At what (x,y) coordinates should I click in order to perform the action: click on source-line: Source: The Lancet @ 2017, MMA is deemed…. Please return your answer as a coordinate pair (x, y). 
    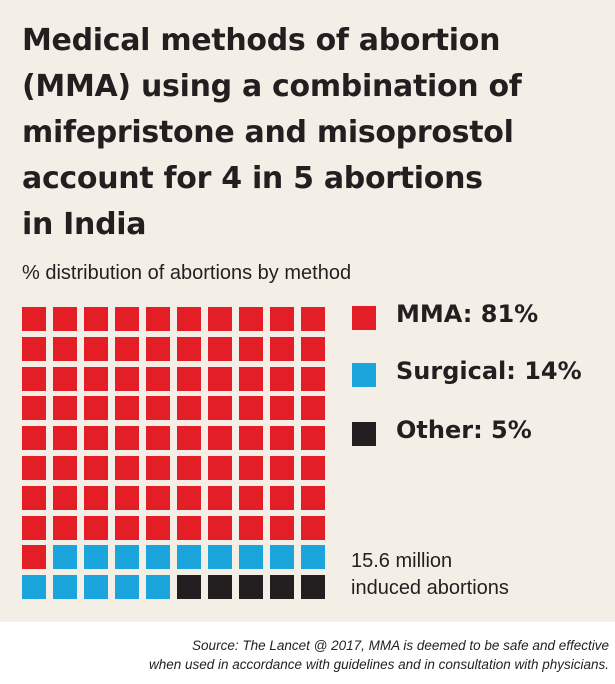
    Looking at the image, I should click on (400, 645).